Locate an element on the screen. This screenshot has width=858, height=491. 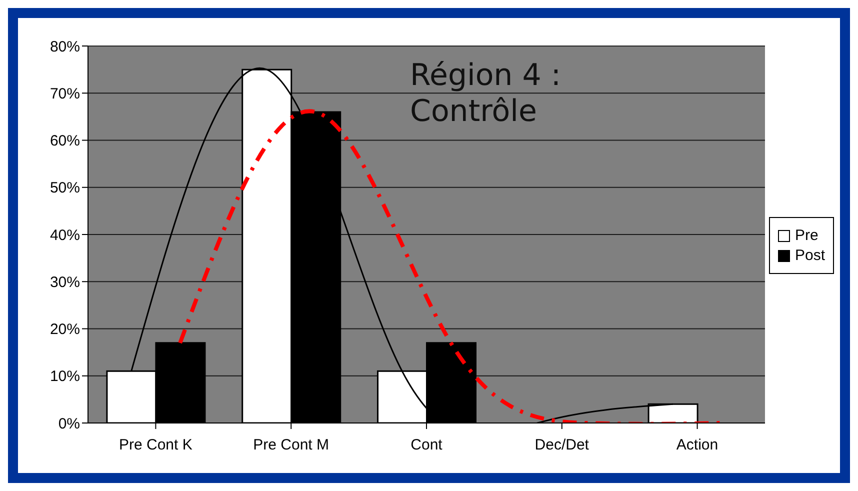
legend-label: Post is located at coordinates (809, 255).